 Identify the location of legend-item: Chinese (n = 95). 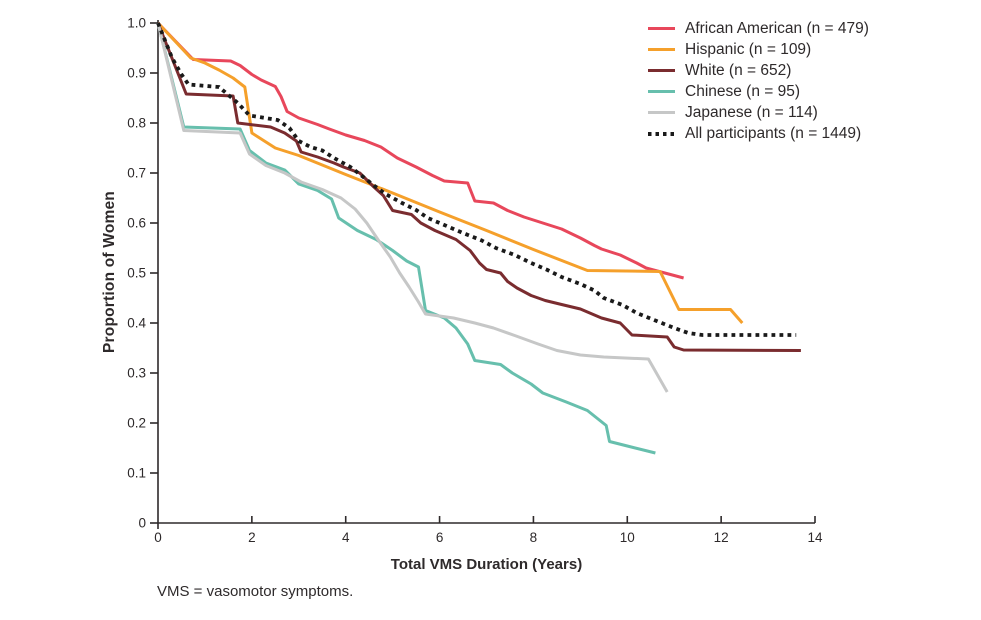
(758, 91).